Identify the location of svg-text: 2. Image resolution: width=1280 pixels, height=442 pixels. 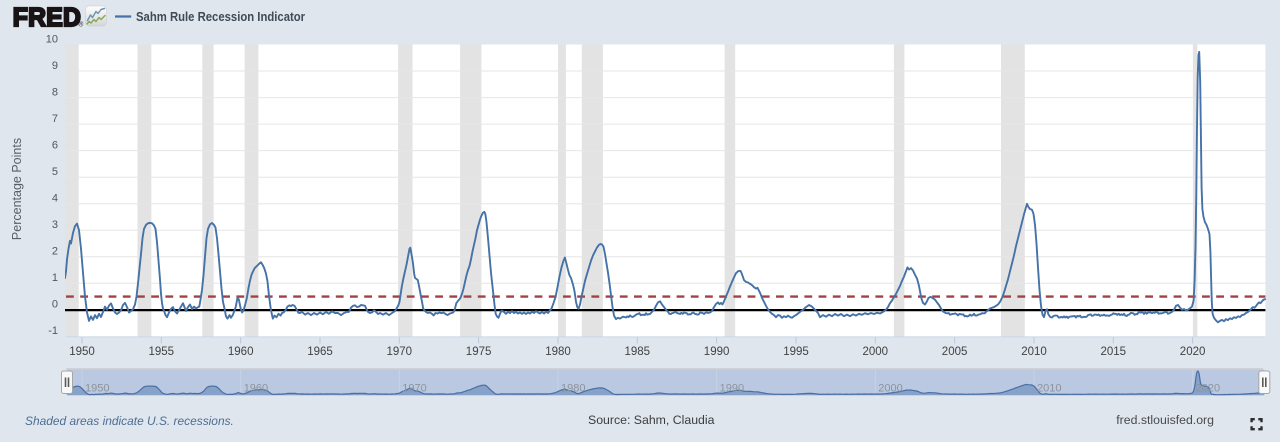
(55, 252).